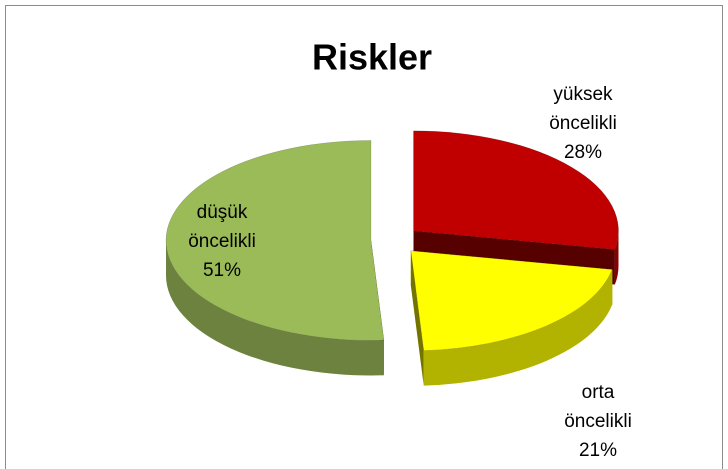  I want to click on category-label: yüksek öncelikli, so click(583, 109).